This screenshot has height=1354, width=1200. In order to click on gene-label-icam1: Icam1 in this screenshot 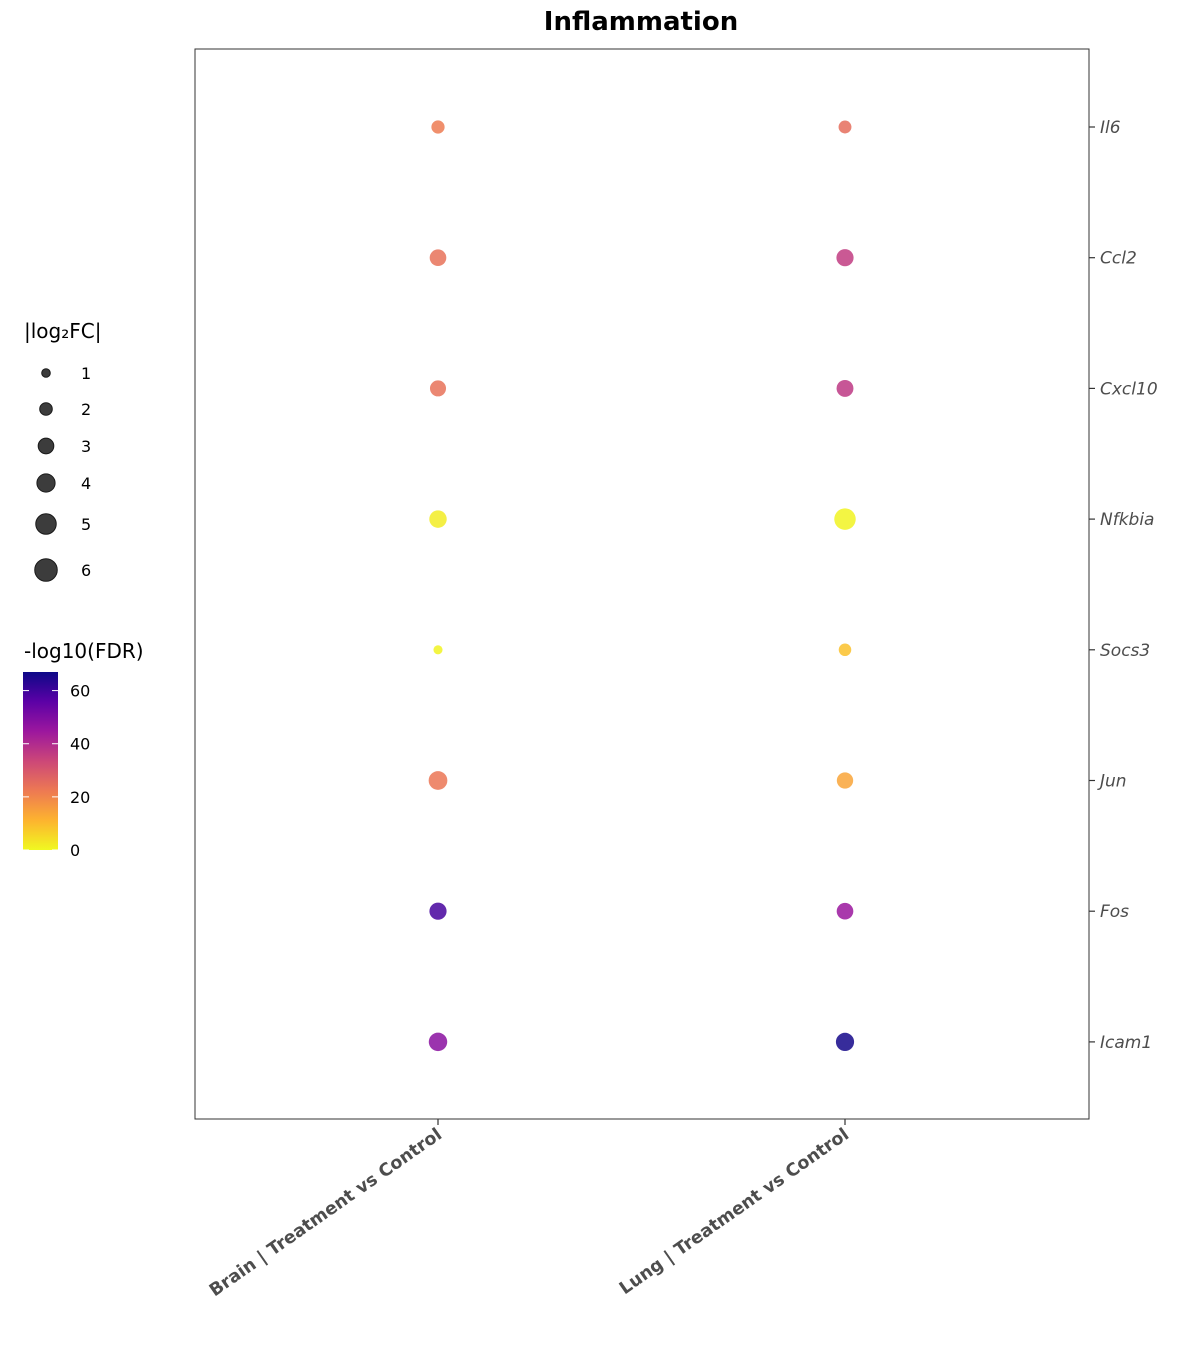, I will do `click(1126, 1043)`.